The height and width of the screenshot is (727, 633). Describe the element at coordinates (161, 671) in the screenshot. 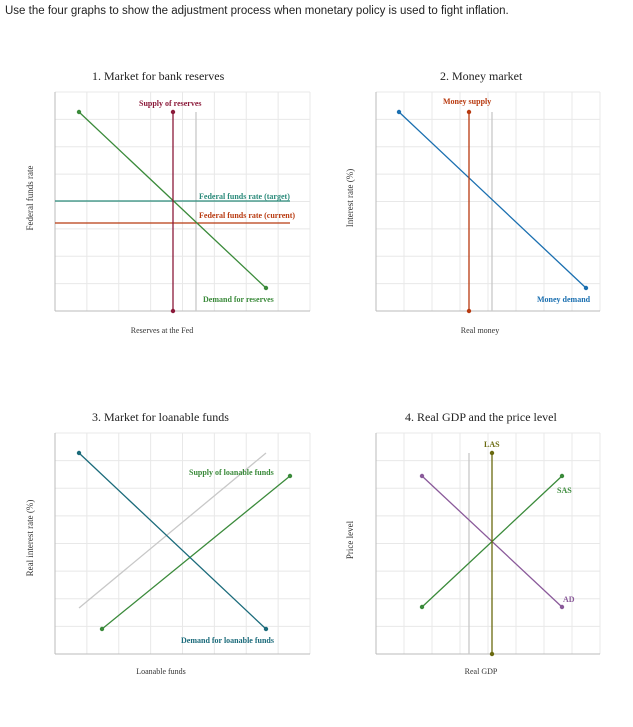

I see `graph3-xlabel: Loanable funds` at that location.